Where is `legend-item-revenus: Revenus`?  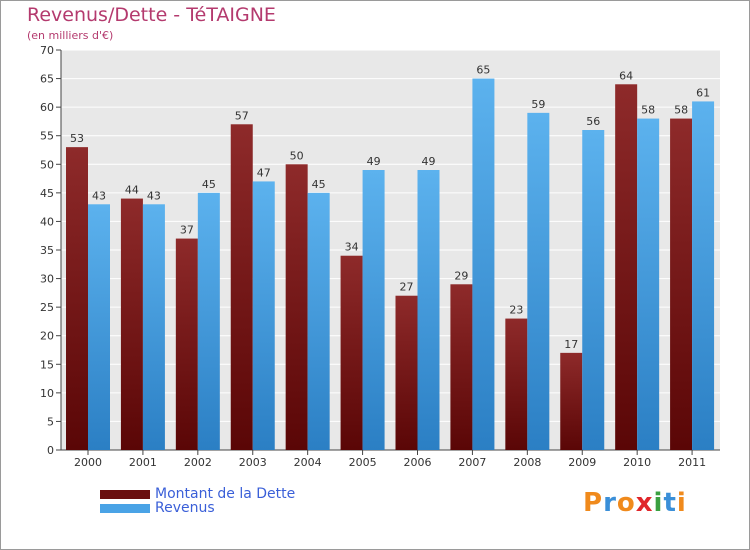 legend-item-revenus: Revenus is located at coordinates (157, 508).